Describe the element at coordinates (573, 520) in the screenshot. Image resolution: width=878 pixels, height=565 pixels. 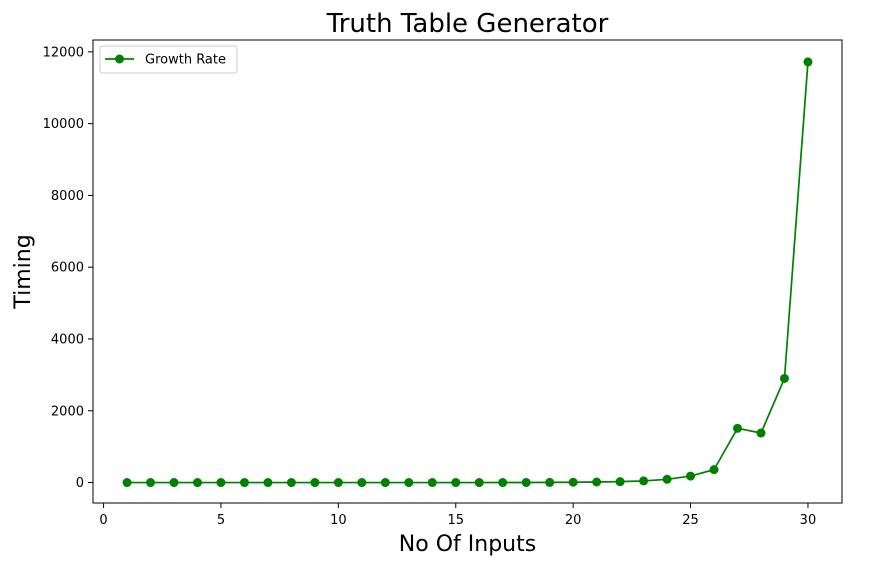
I see `x-tick-label: 20` at that location.